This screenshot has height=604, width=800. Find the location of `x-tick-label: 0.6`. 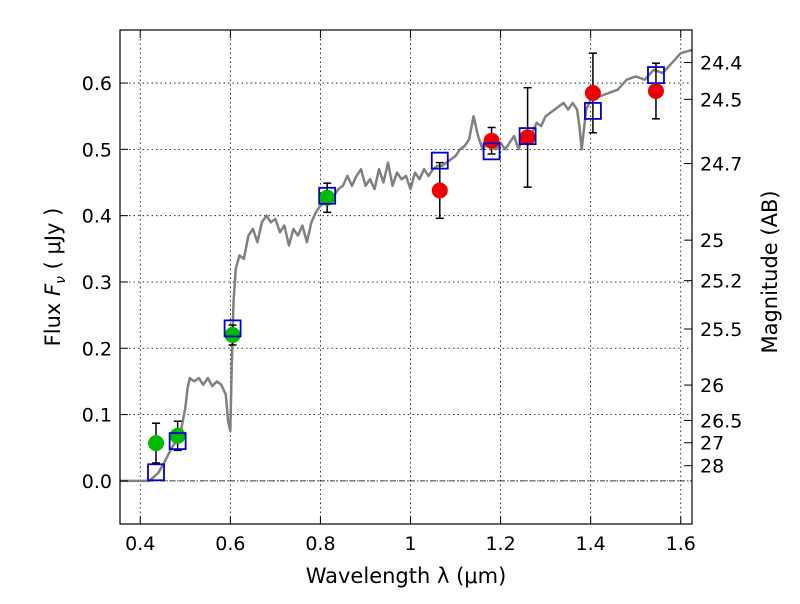

x-tick-label: 0.6 is located at coordinates (230, 544).